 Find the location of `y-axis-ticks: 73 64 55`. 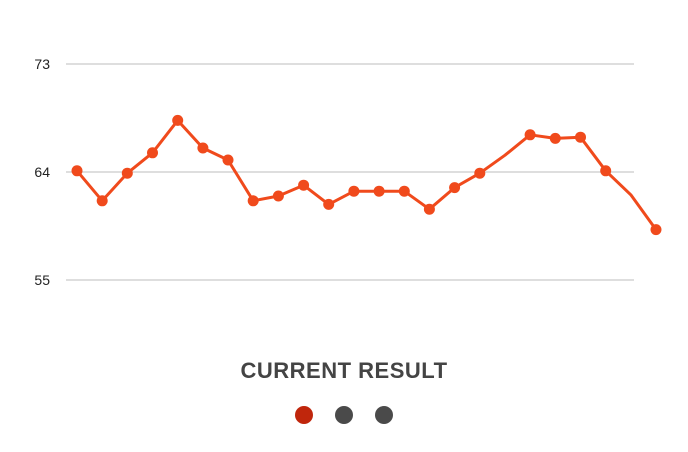

y-axis-ticks: 73 64 55 is located at coordinates (42, 172).